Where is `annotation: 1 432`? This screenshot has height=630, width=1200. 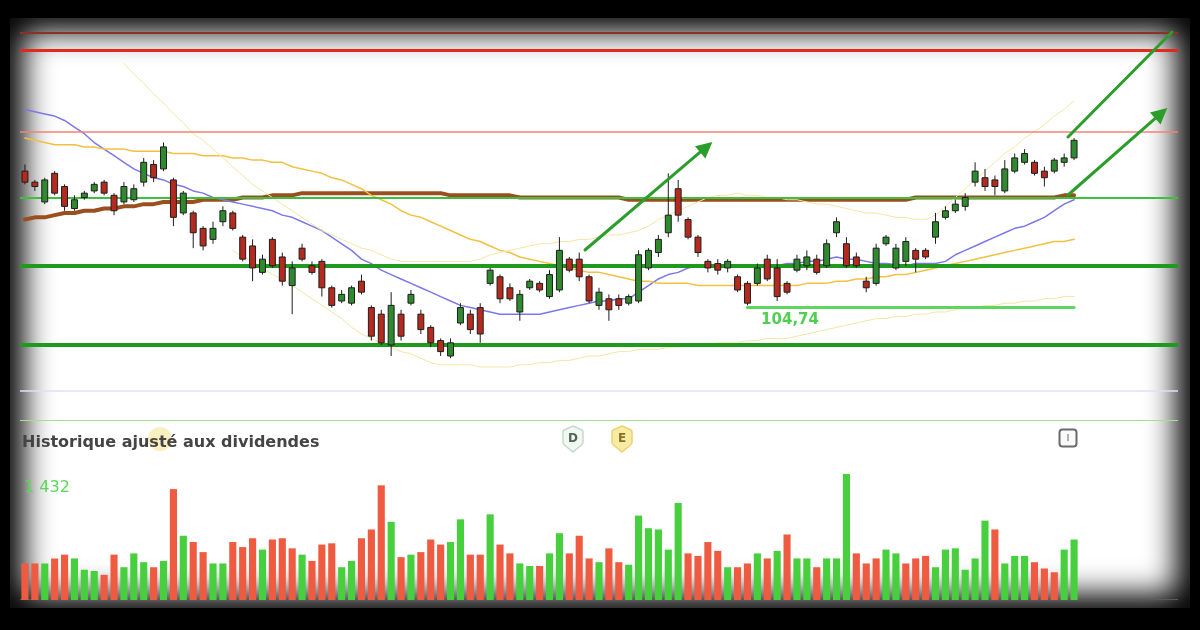 annotation: 1 432 is located at coordinates (47, 486).